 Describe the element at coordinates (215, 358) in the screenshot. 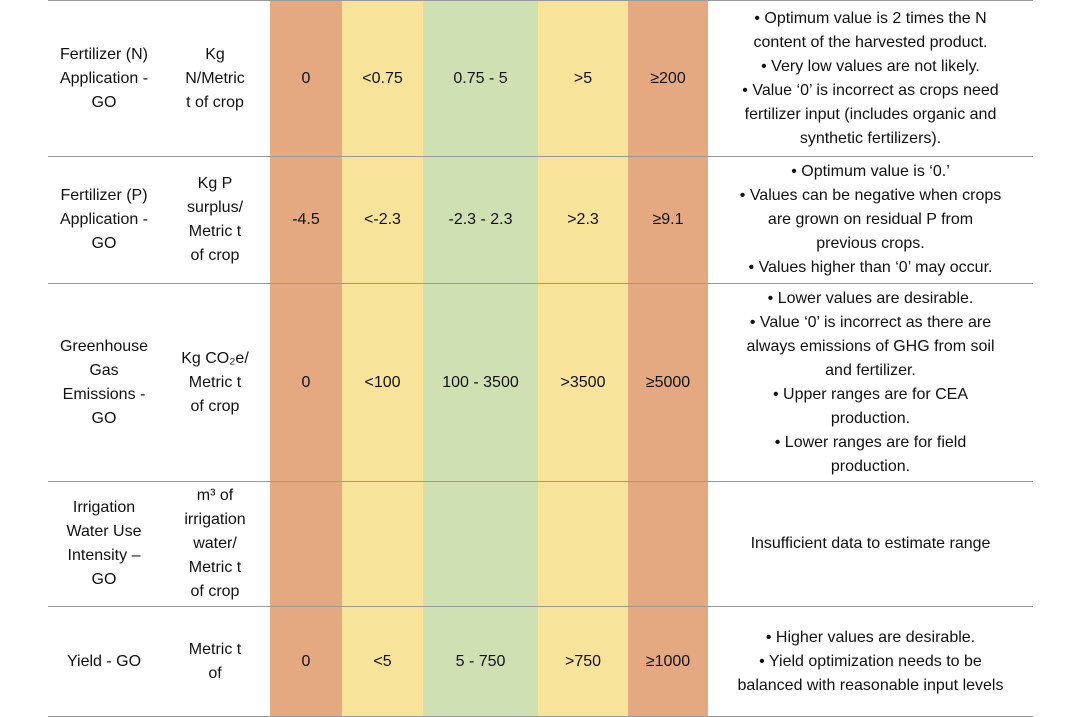

I see `unit-line: Kg CO₂e/` at that location.